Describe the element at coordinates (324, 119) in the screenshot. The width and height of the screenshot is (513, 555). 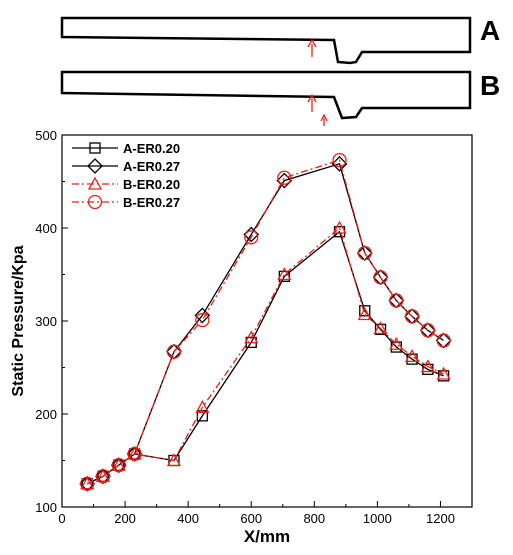
I see `injection-arrow-b2` at that location.